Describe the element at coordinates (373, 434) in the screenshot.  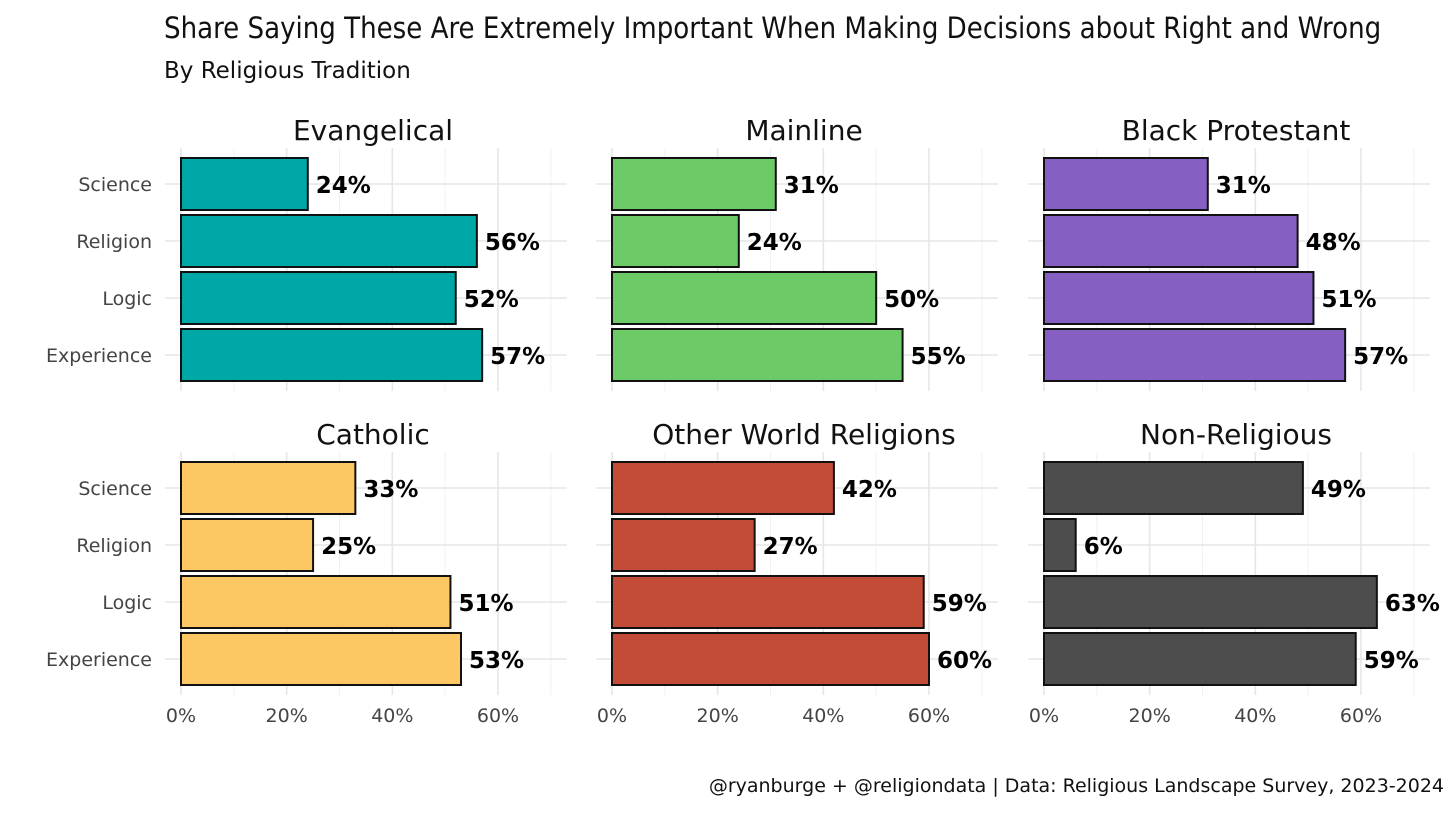
I see `panel-title: Catholic` at that location.